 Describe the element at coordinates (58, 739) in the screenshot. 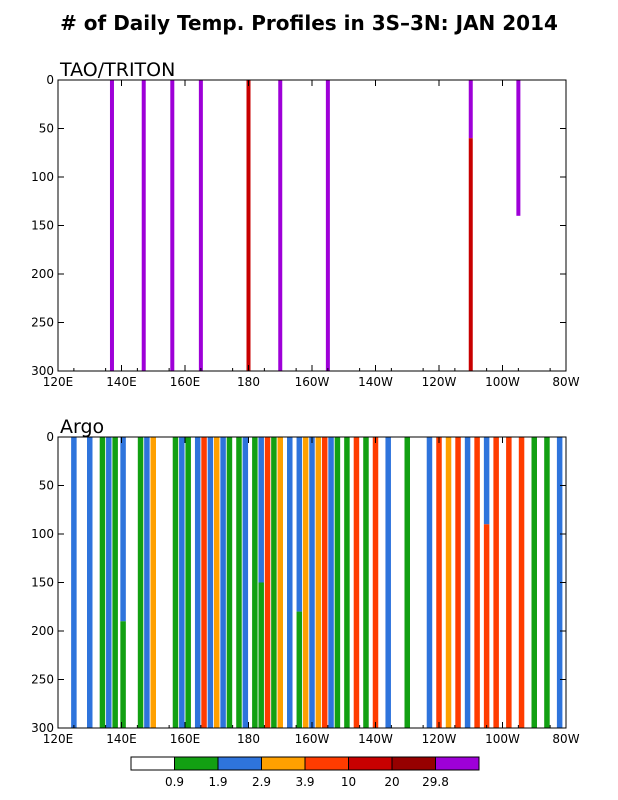

I see `argo-x-tick-label: 120E` at that location.